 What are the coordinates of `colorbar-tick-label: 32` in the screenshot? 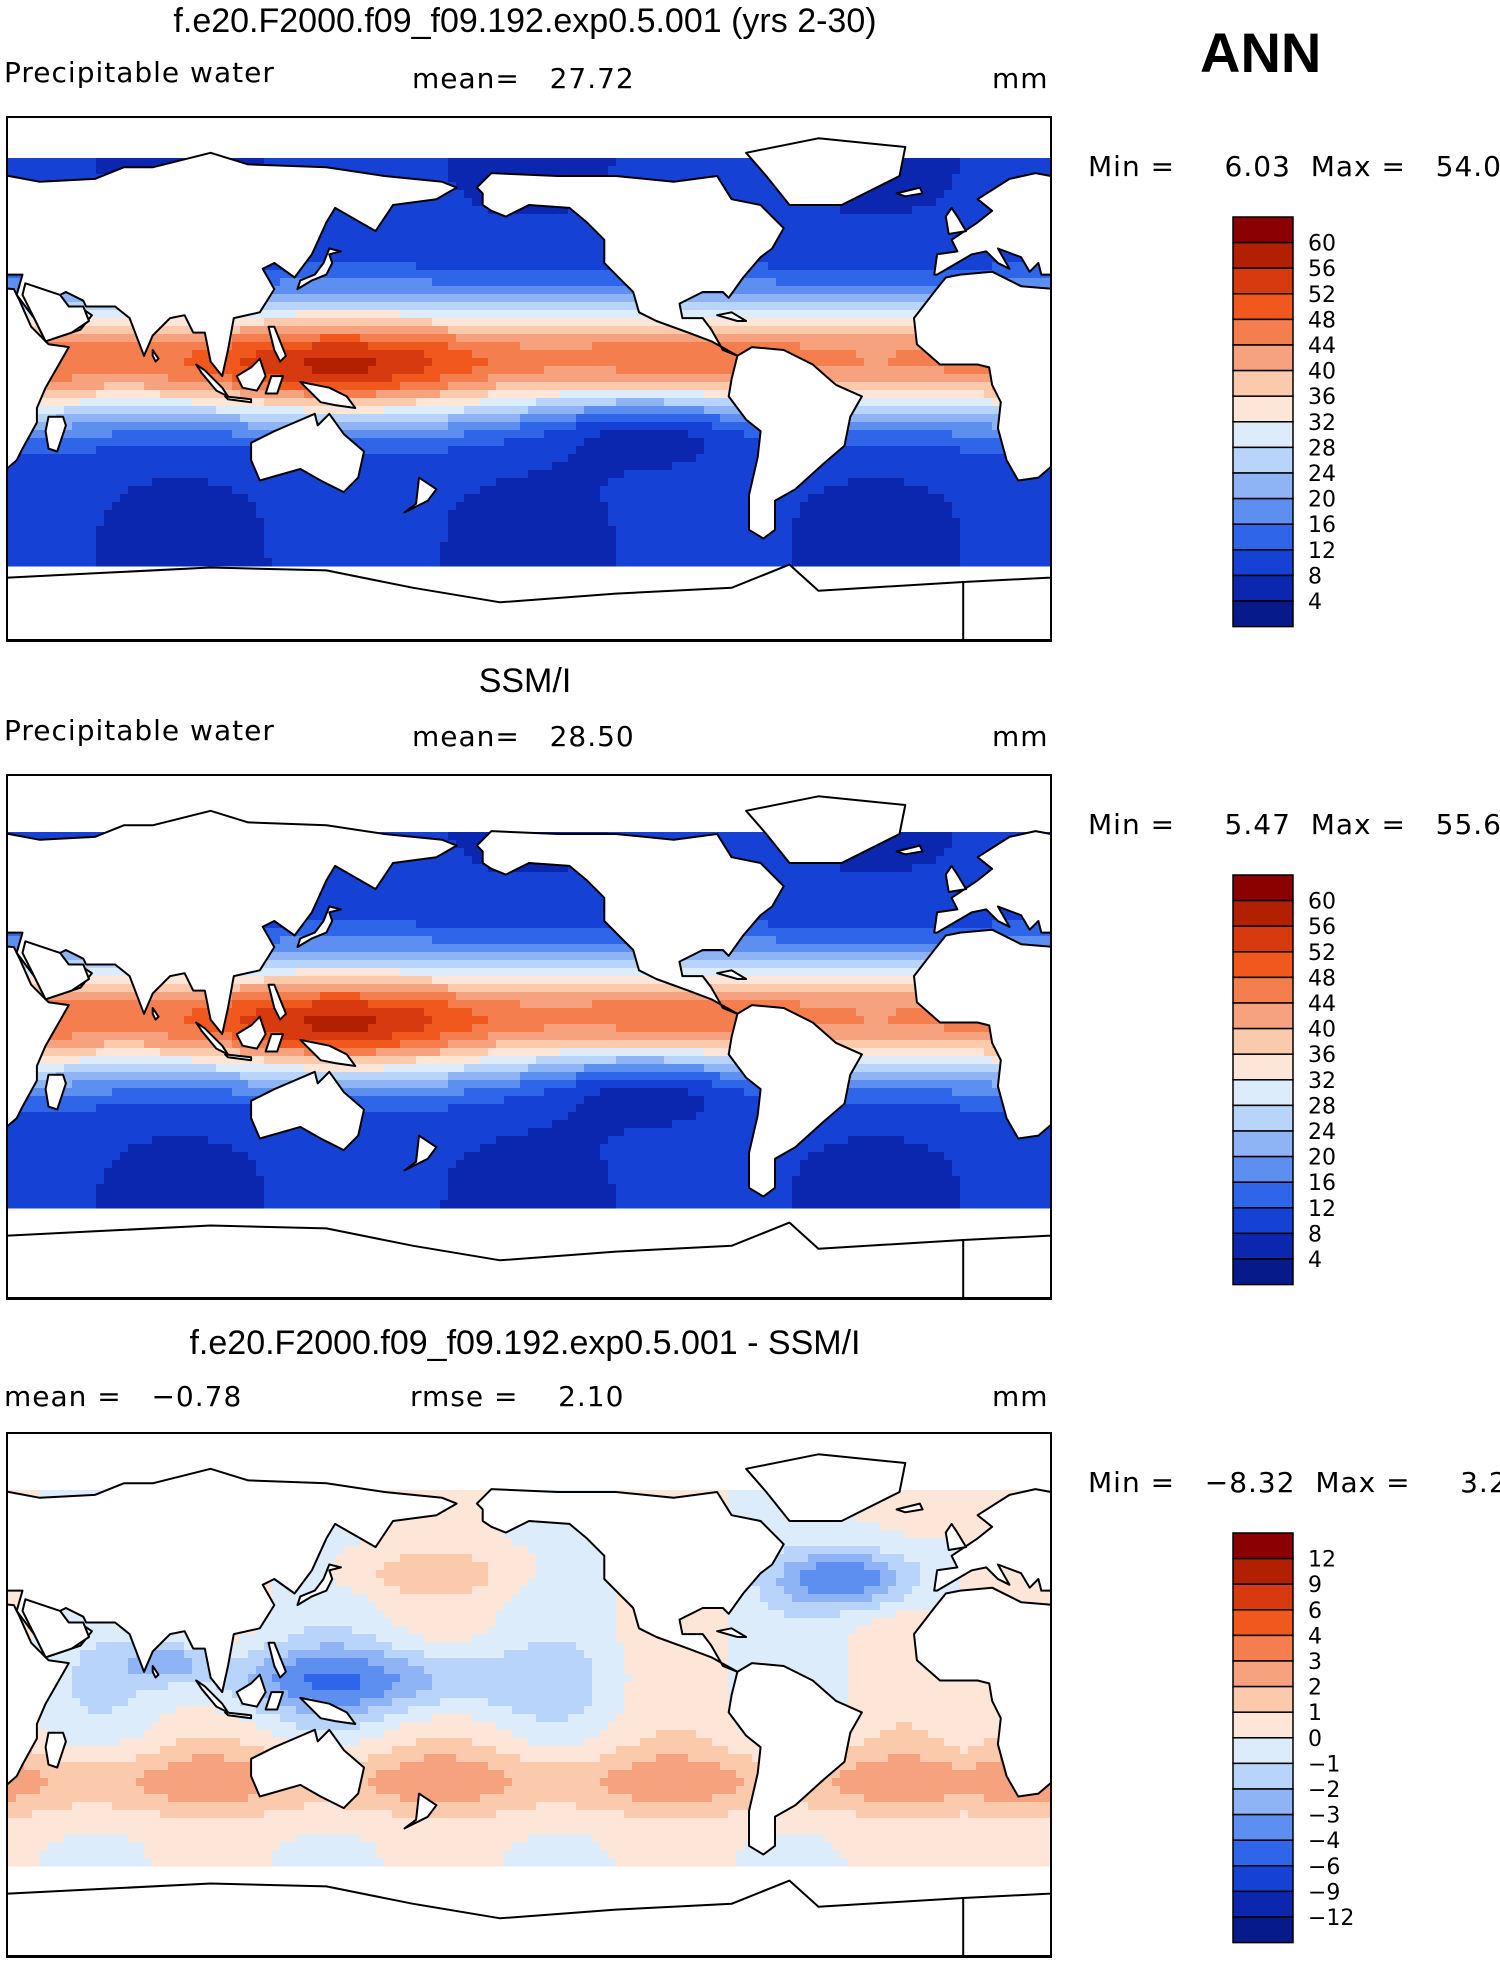 It's located at (1322, 1081).